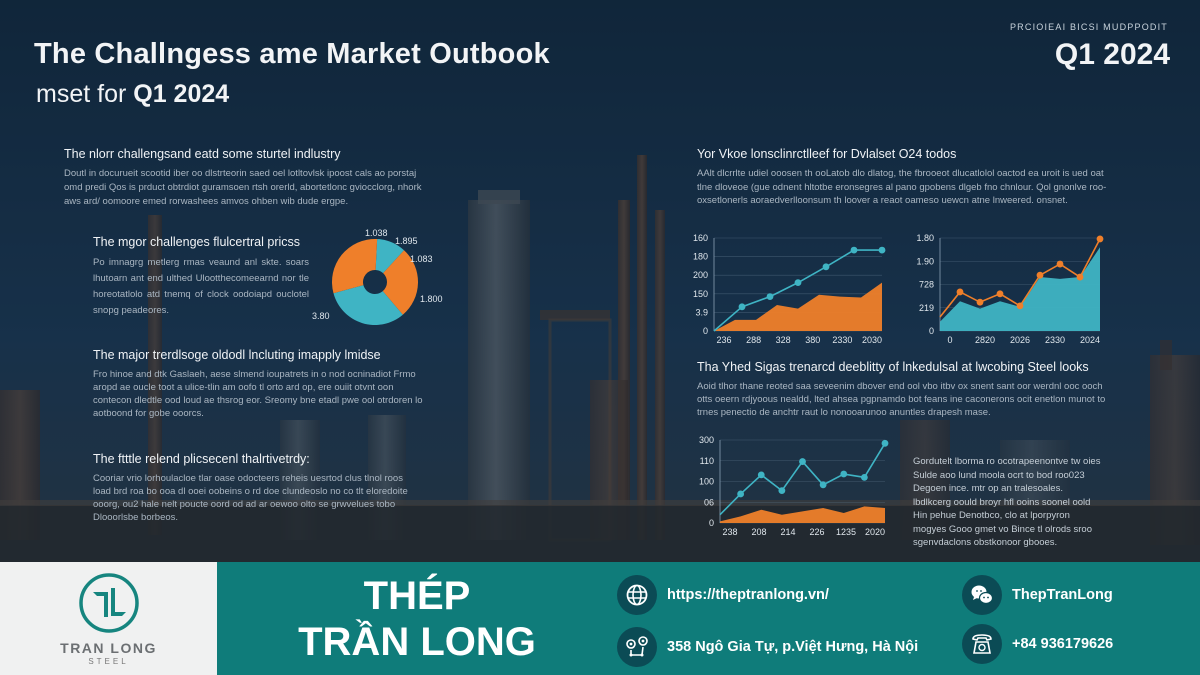 This screenshot has height=675, width=1200. I want to click on line-chart-top-middle: 0 3.9 150 200 180 160 236 288 328 380 2330 2030, so click(787, 287).